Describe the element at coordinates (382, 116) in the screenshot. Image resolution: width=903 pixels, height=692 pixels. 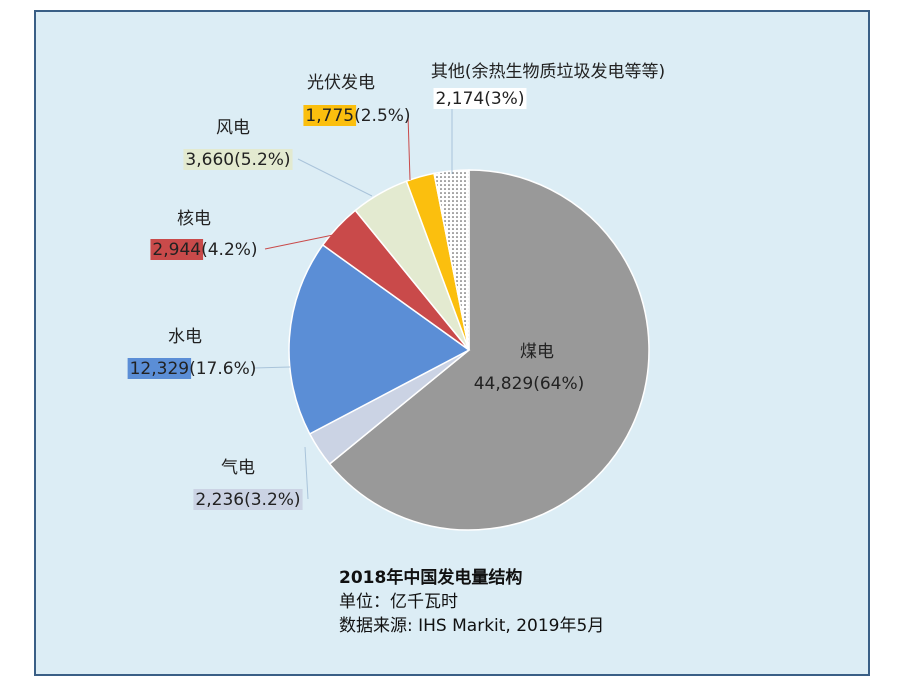
I see `slice-pct-5: (2.5%)` at that location.